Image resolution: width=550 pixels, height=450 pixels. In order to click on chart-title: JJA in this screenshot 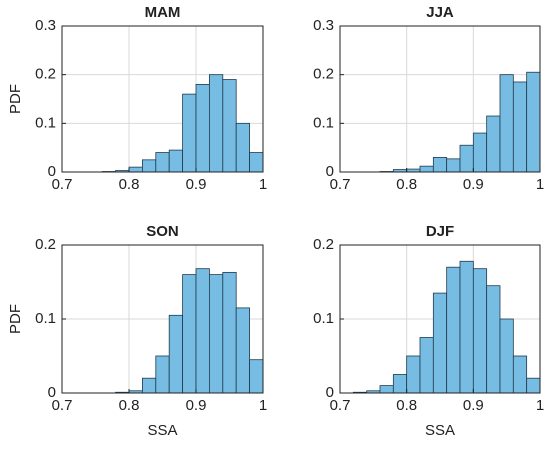, I will do `click(440, 12)`.